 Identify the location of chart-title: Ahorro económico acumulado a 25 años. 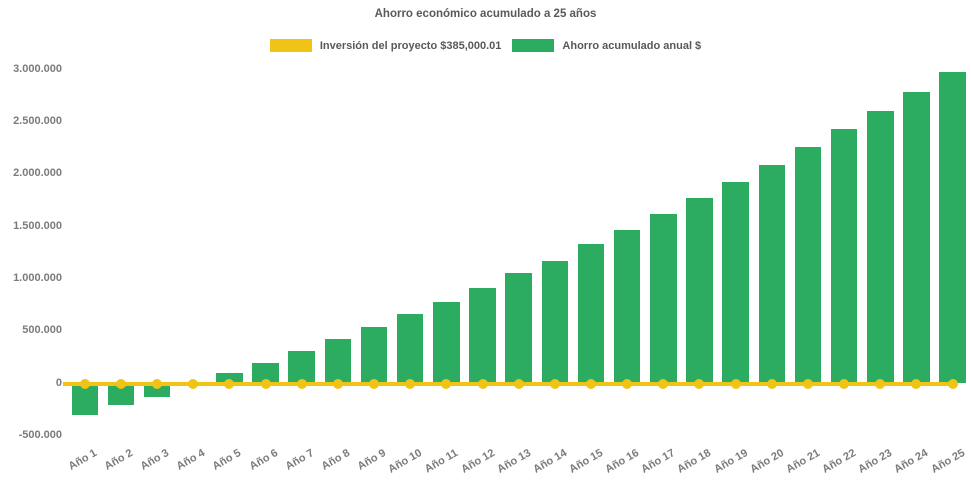
(485, 14).